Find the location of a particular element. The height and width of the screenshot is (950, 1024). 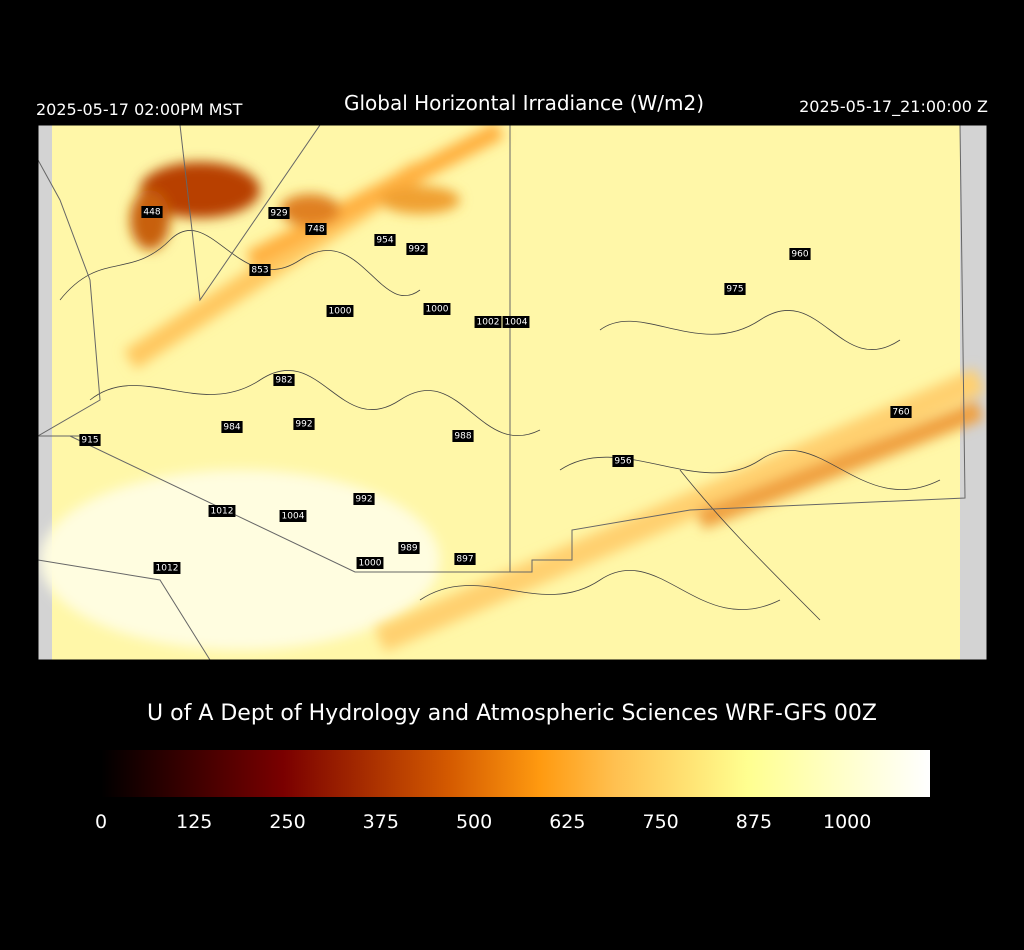

station-value: 448 is located at coordinates (151, 213).